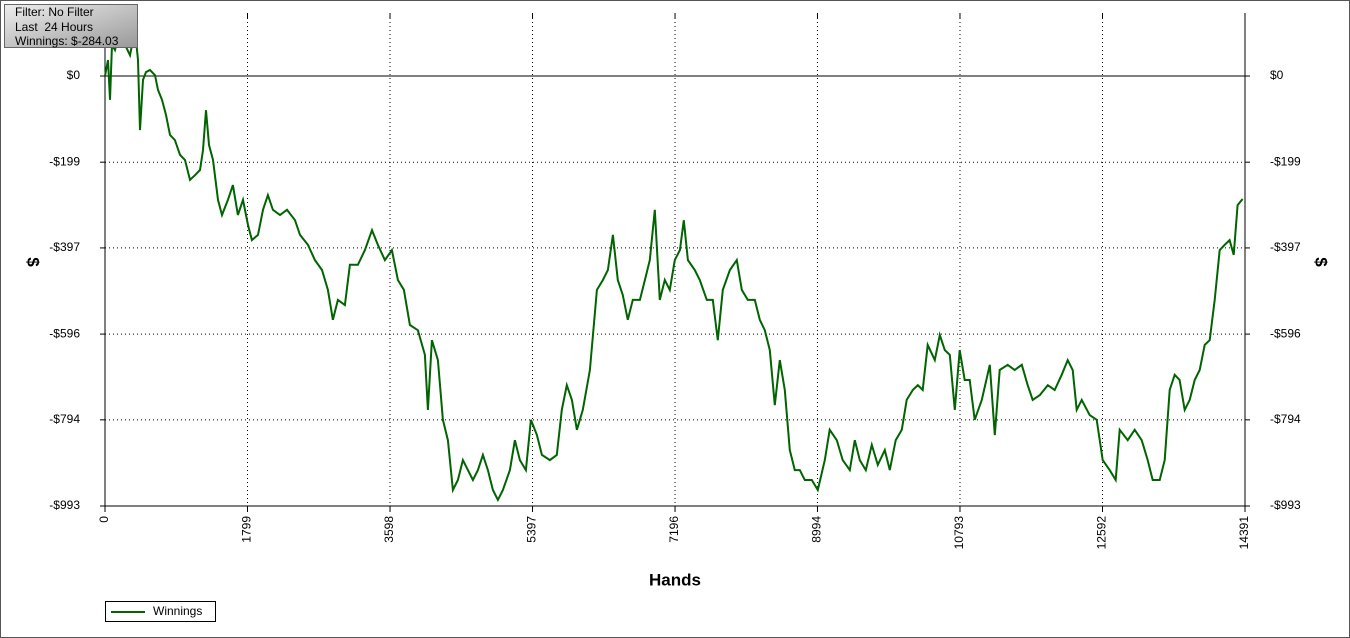 The width and height of the screenshot is (1350, 638). I want to click on x-tick-label: 10793, so click(959, 533).